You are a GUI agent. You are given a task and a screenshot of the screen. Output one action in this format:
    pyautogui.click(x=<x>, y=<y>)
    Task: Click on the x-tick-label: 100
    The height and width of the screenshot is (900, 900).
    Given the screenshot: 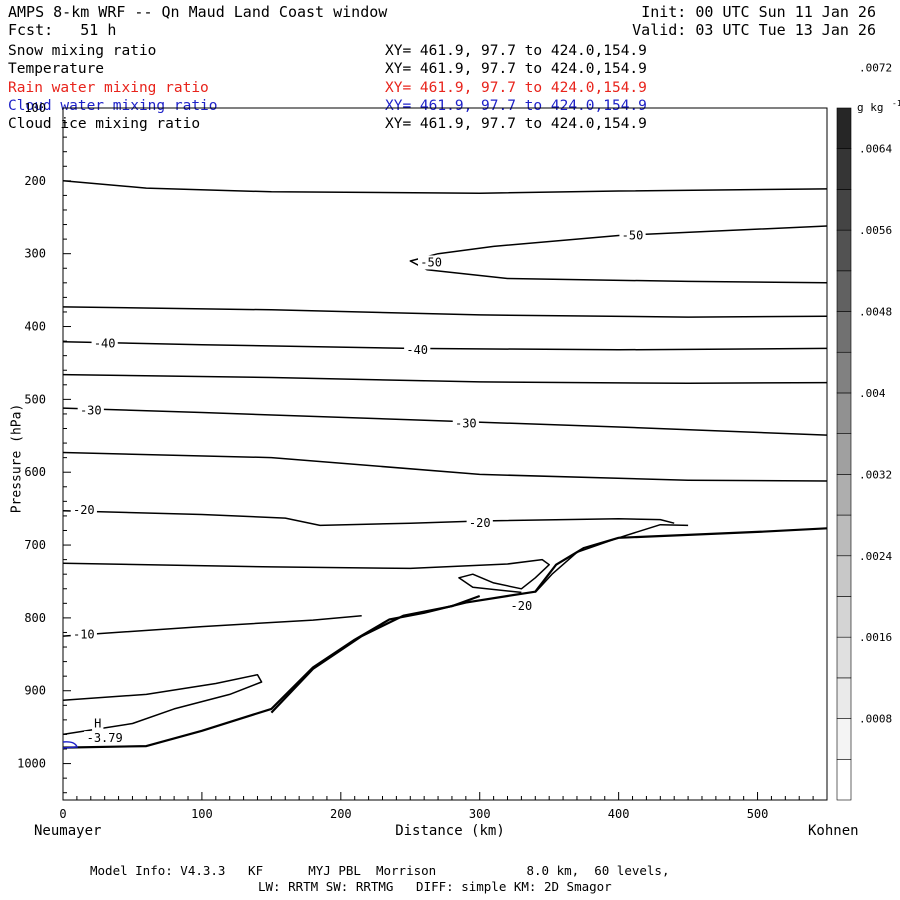 What is the action you would take?
    pyautogui.click(x=202, y=814)
    